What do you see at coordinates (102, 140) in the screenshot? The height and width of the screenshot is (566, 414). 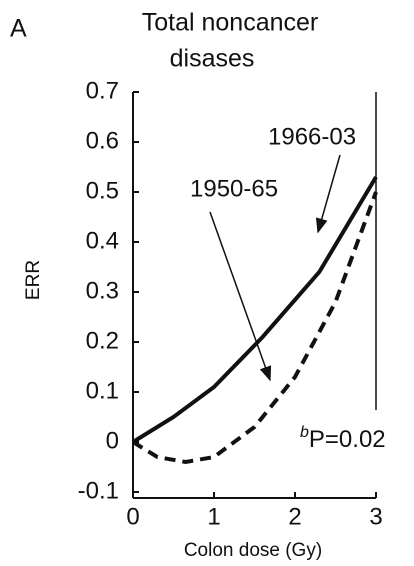 I see `y-tick-label: 0.6` at bounding box center [102, 140].